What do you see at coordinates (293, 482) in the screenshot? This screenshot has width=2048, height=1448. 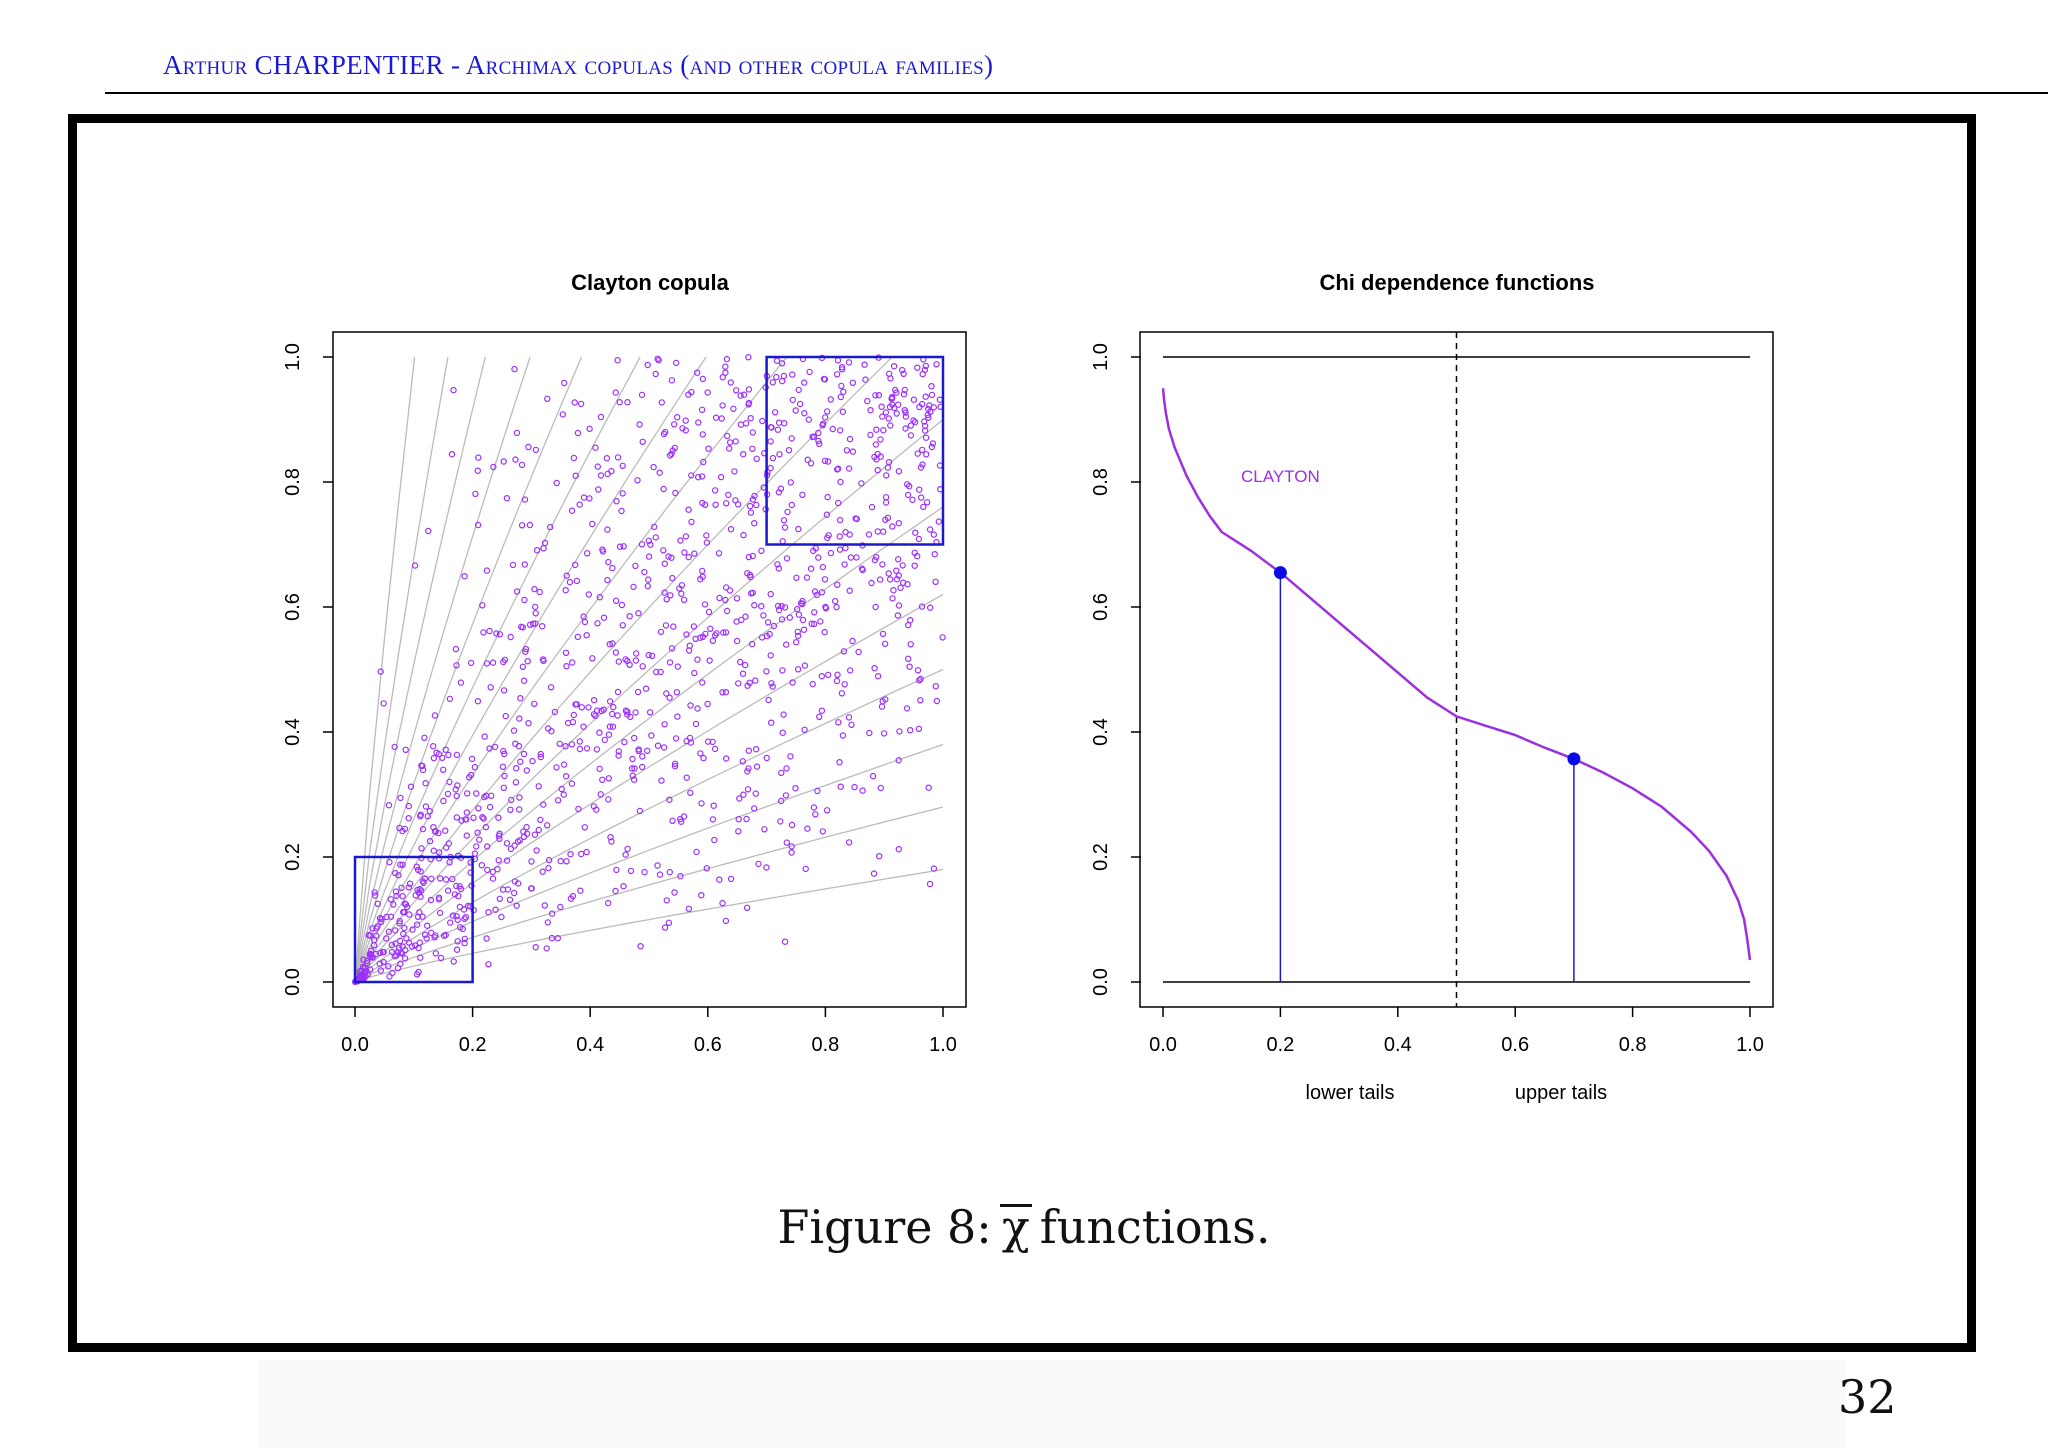 I see `y-tick-label: 0.8` at bounding box center [293, 482].